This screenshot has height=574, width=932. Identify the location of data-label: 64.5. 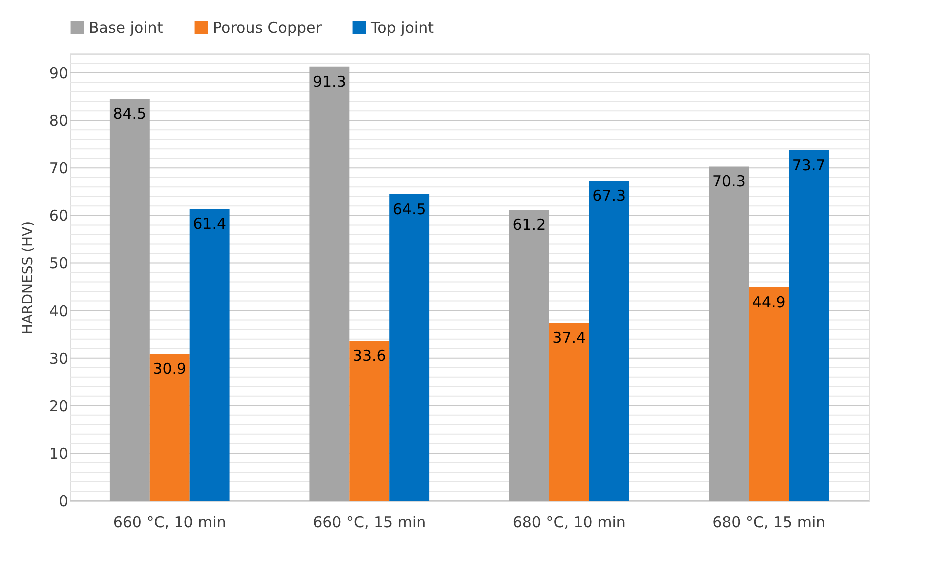
(409, 209).